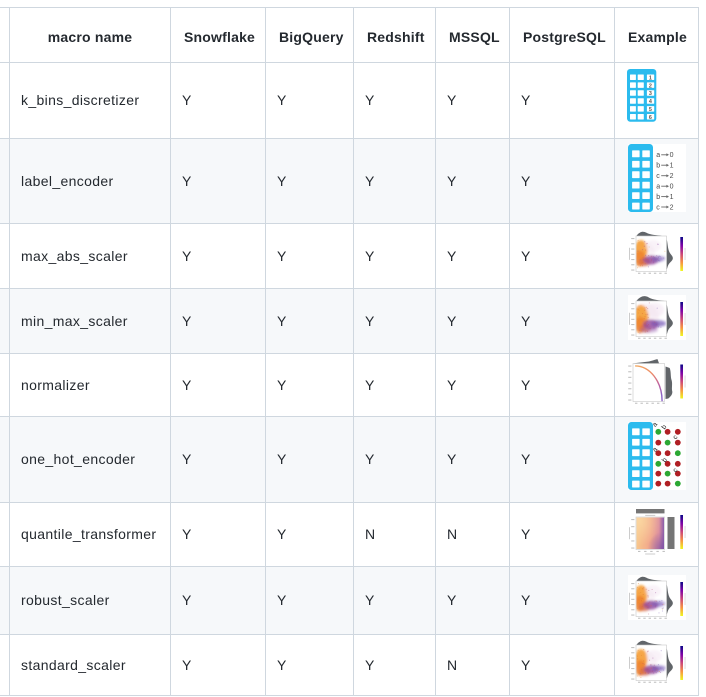 Image resolution: width=706 pixels, height=697 pixels. What do you see at coordinates (650, 94) in the screenshot?
I see `svg-text: 3` at bounding box center [650, 94].